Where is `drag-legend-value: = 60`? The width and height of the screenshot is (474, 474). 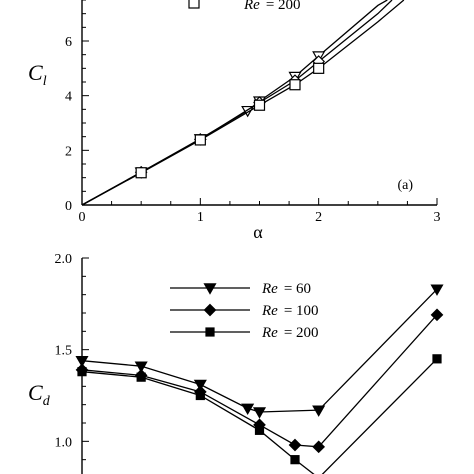 drag-legend-value: = 60 is located at coordinates (297, 289).